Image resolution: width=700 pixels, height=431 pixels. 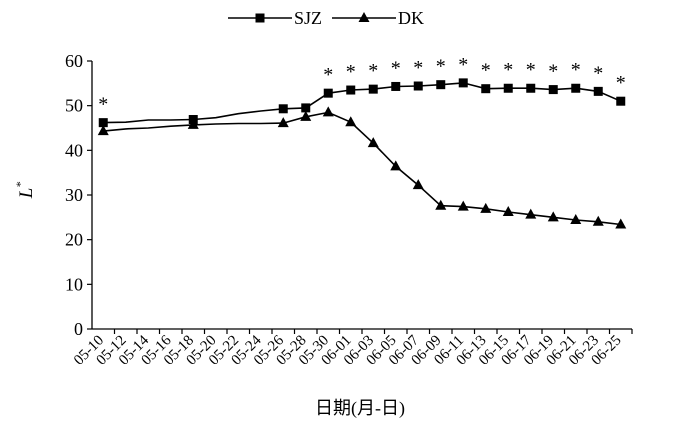 What do you see at coordinates (360, 408) in the screenshot?
I see `x-axis-label: 日期(月-日)` at bounding box center [360, 408].